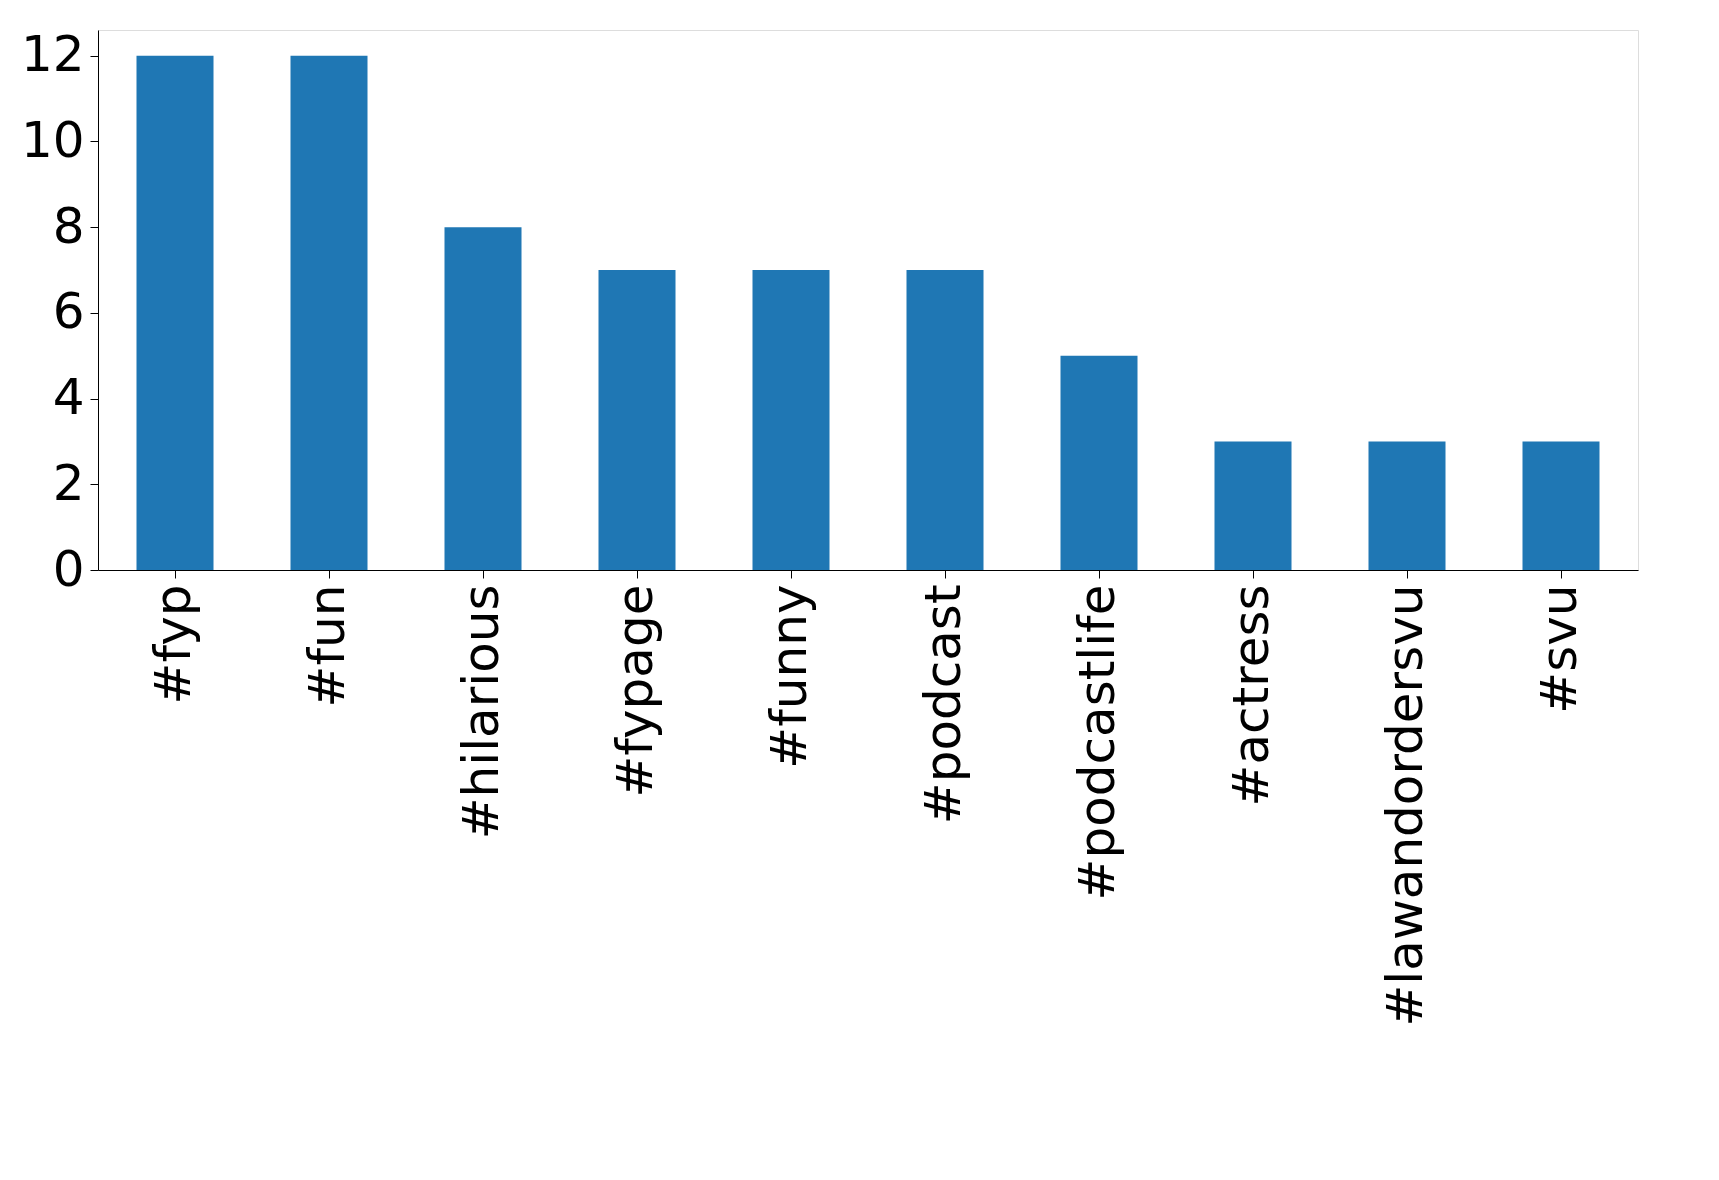 This screenshot has height=1180, width=1719. What do you see at coordinates (52, 54) in the screenshot?
I see `y-tick-label: 12` at bounding box center [52, 54].